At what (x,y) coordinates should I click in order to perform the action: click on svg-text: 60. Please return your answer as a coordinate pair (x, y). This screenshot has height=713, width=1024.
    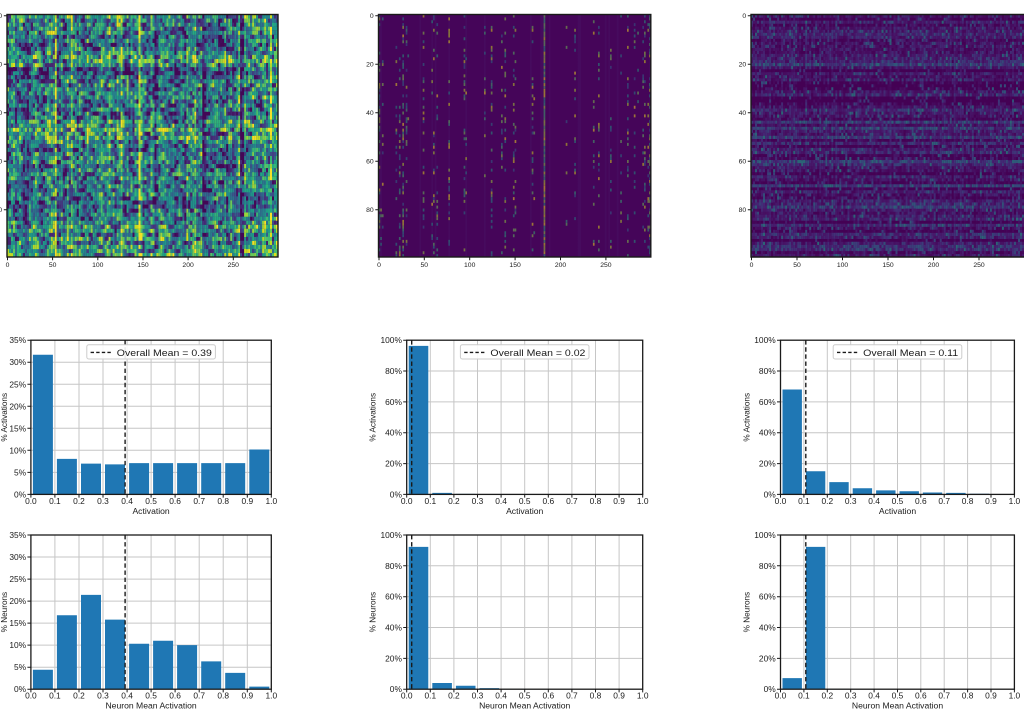
    Looking at the image, I should click on (1, 162).